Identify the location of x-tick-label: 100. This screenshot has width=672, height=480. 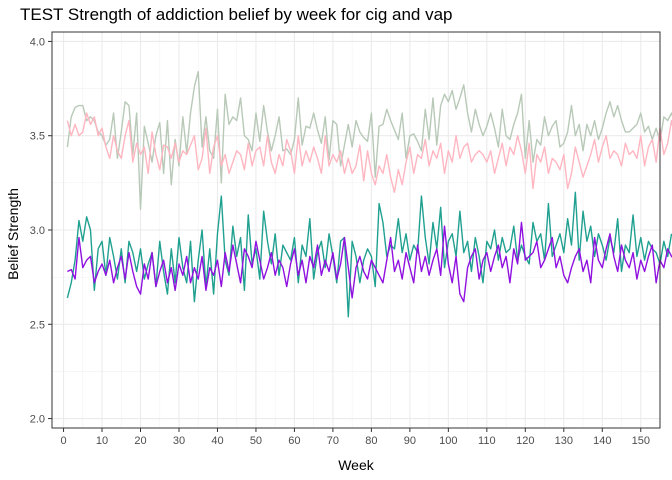
(448, 441).